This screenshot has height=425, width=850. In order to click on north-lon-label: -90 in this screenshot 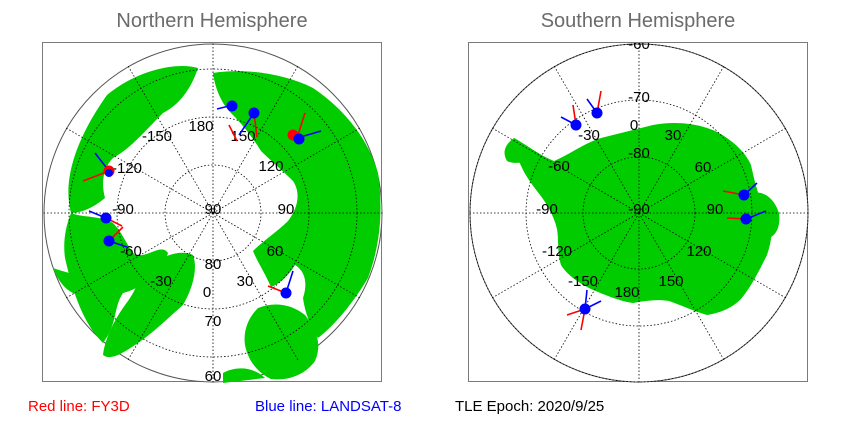, I will do `click(123, 209)`.